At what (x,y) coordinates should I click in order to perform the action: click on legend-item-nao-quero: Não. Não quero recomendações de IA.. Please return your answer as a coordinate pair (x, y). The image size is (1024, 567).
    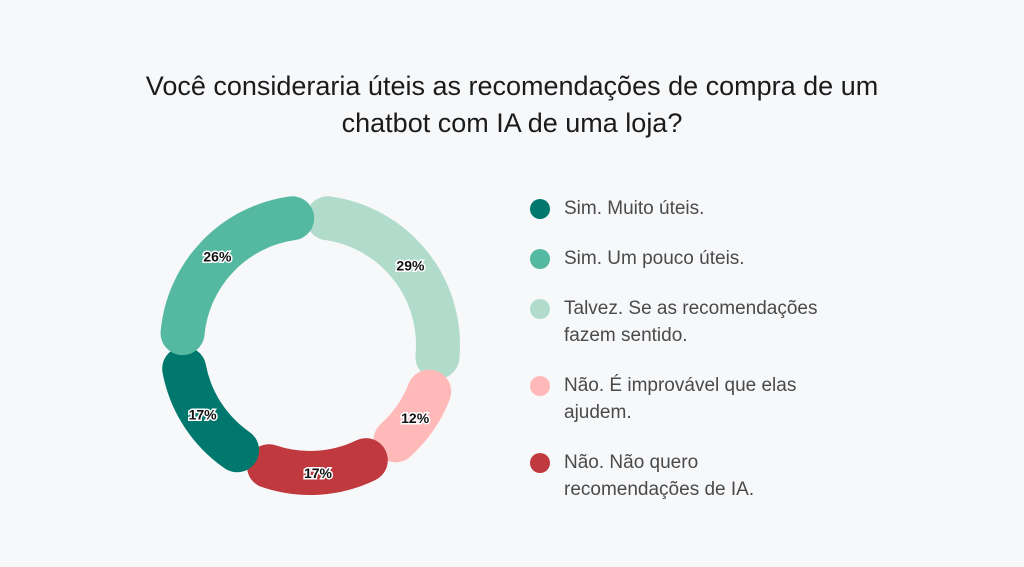
    Looking at the image, I should click on (700, 476).